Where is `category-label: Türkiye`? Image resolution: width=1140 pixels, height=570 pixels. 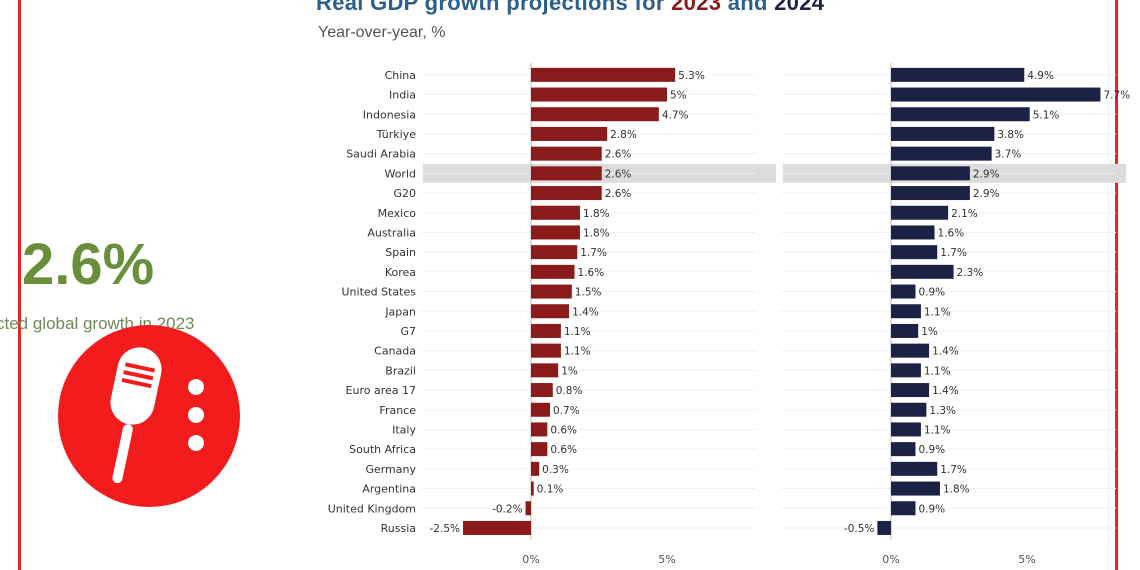
category-label: Türkiye is located at coordinates (396, 134).